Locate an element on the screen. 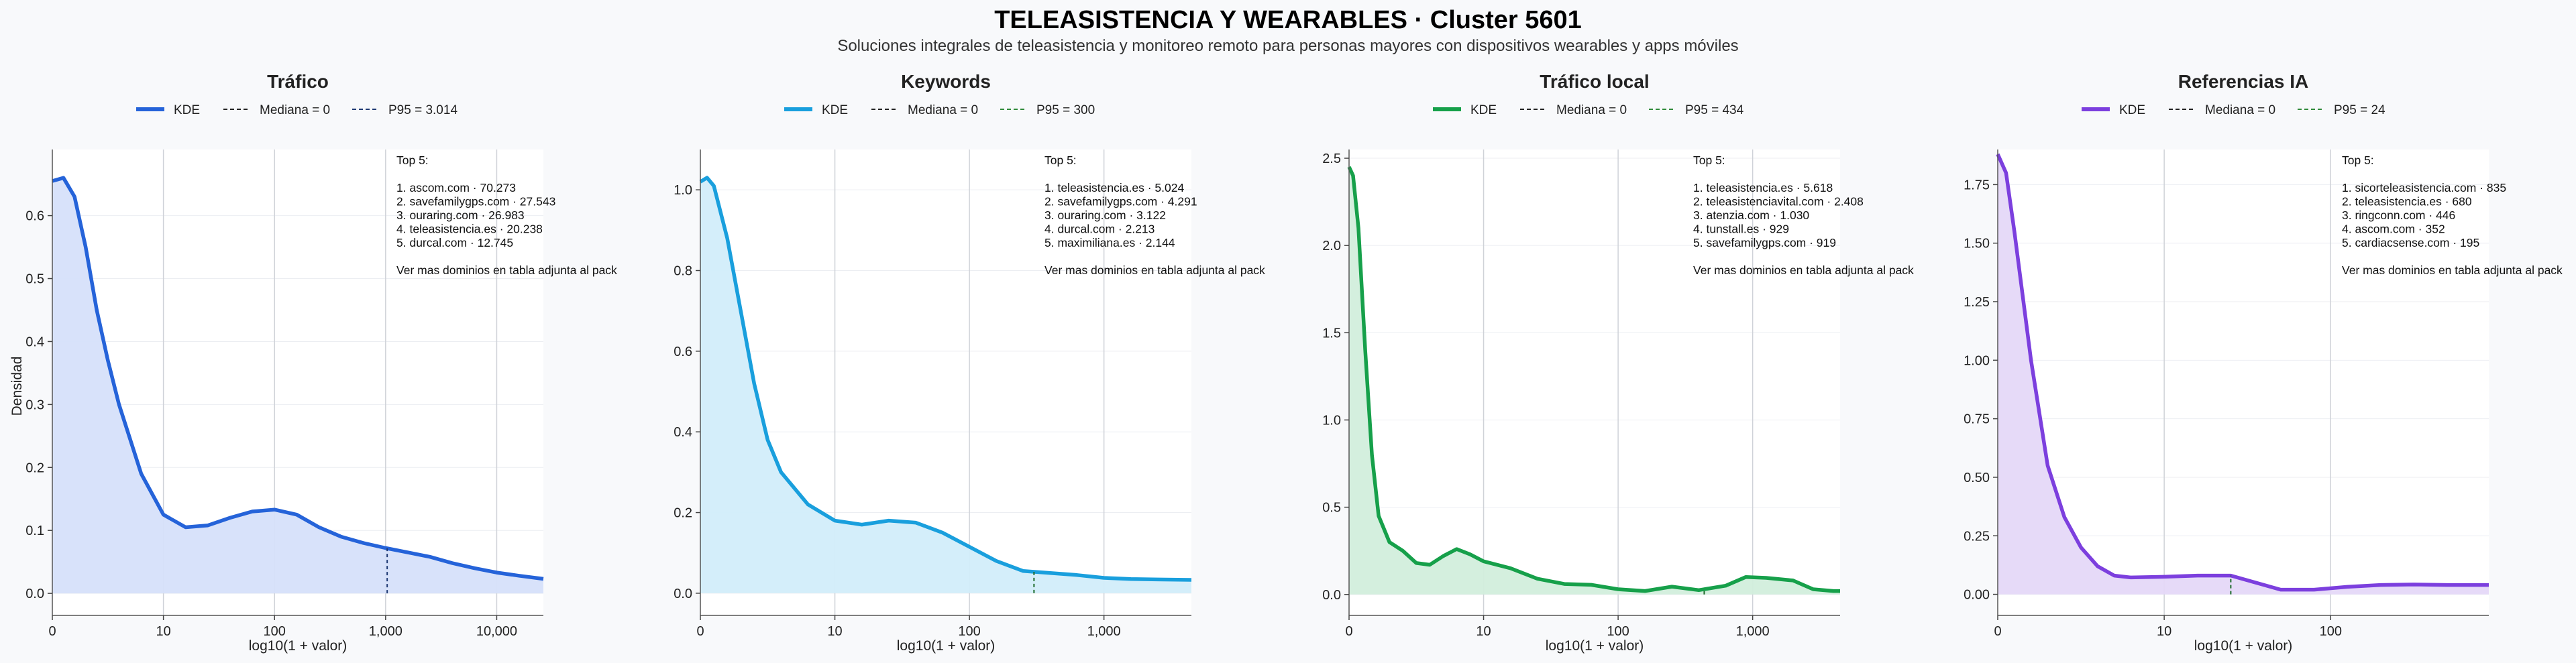 Image resolution: width=2576 pixels, height=663 pixels. y-tick-label: 1.50 is located at coordinates (1977, 244).